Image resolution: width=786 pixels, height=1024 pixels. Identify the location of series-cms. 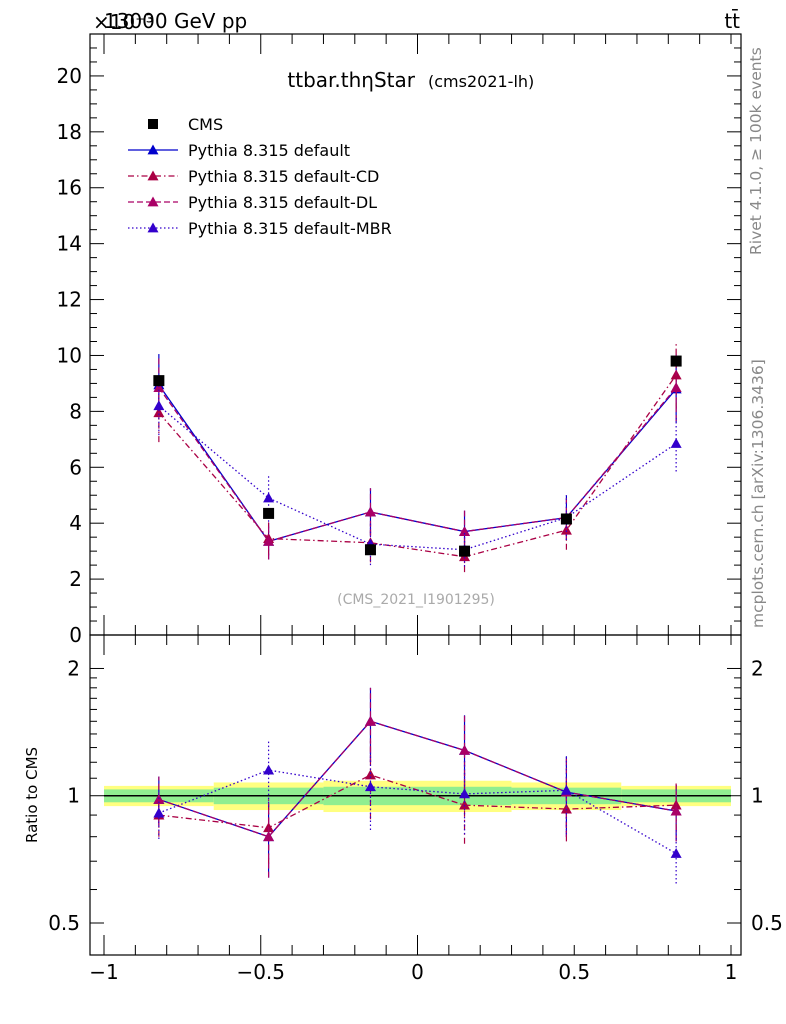
(417, 456).